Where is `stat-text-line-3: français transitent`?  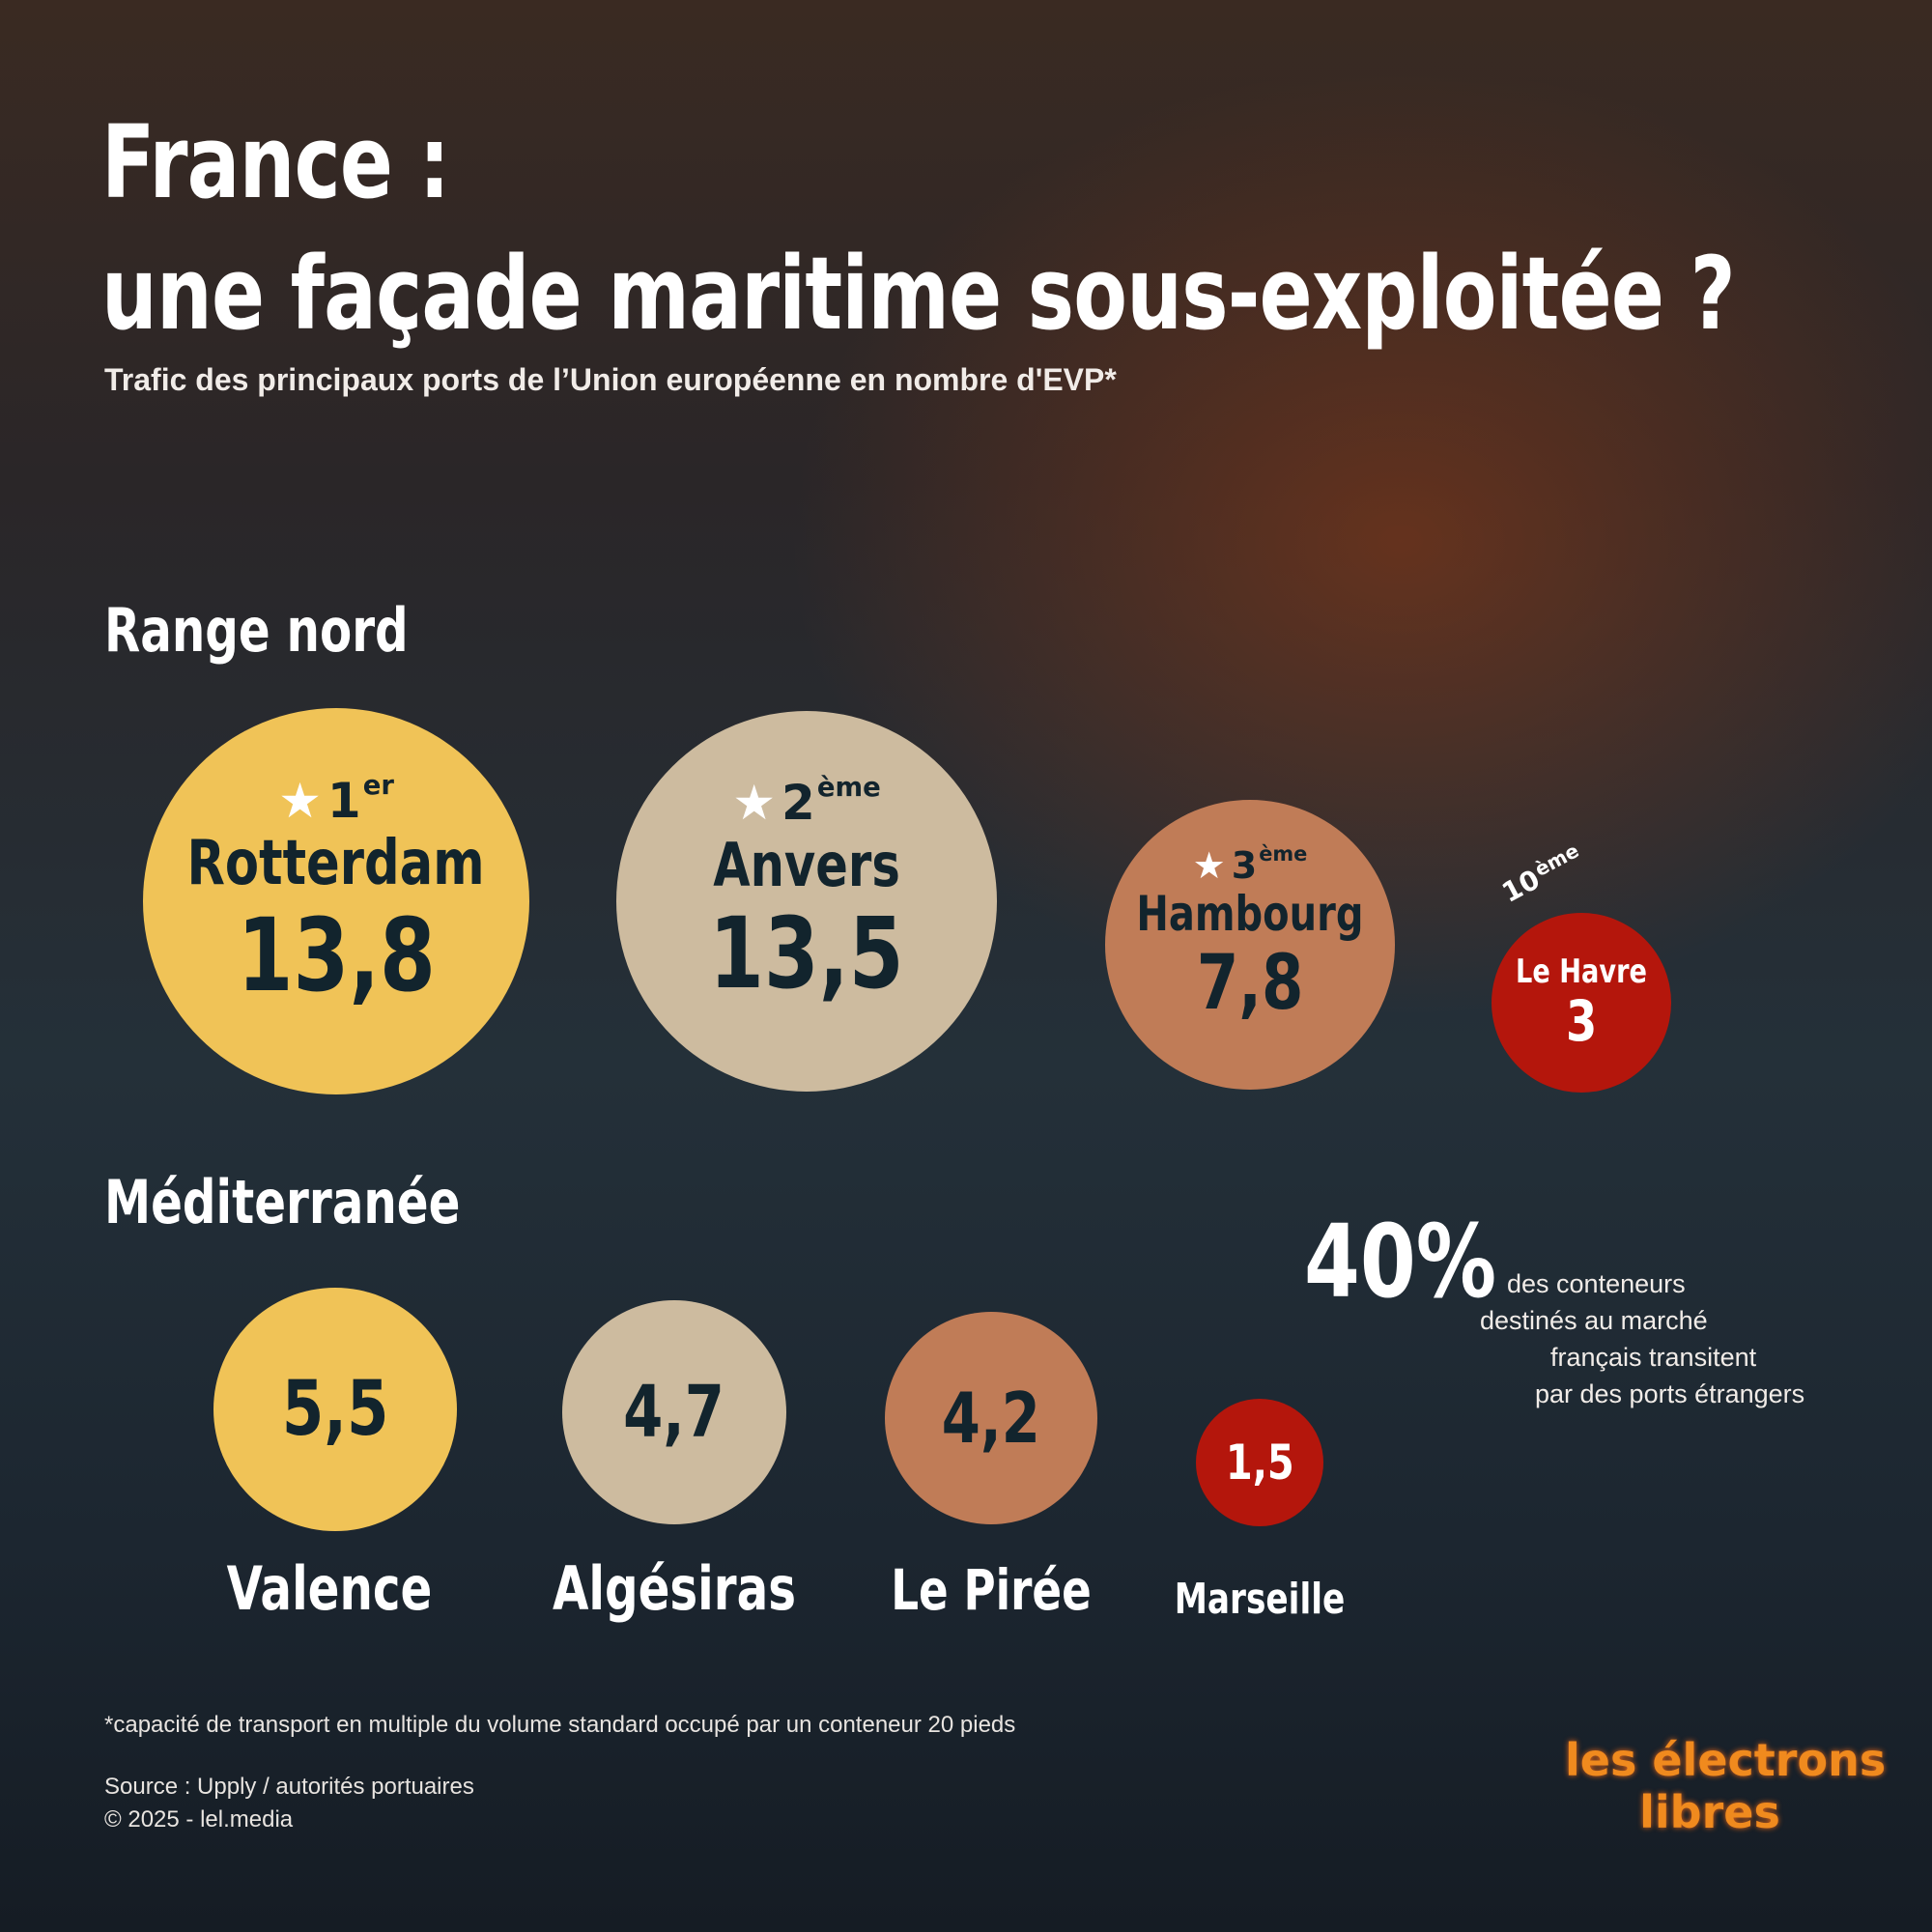
stat-text-line-3: français transitent is located at coordinates (1653, 1357).